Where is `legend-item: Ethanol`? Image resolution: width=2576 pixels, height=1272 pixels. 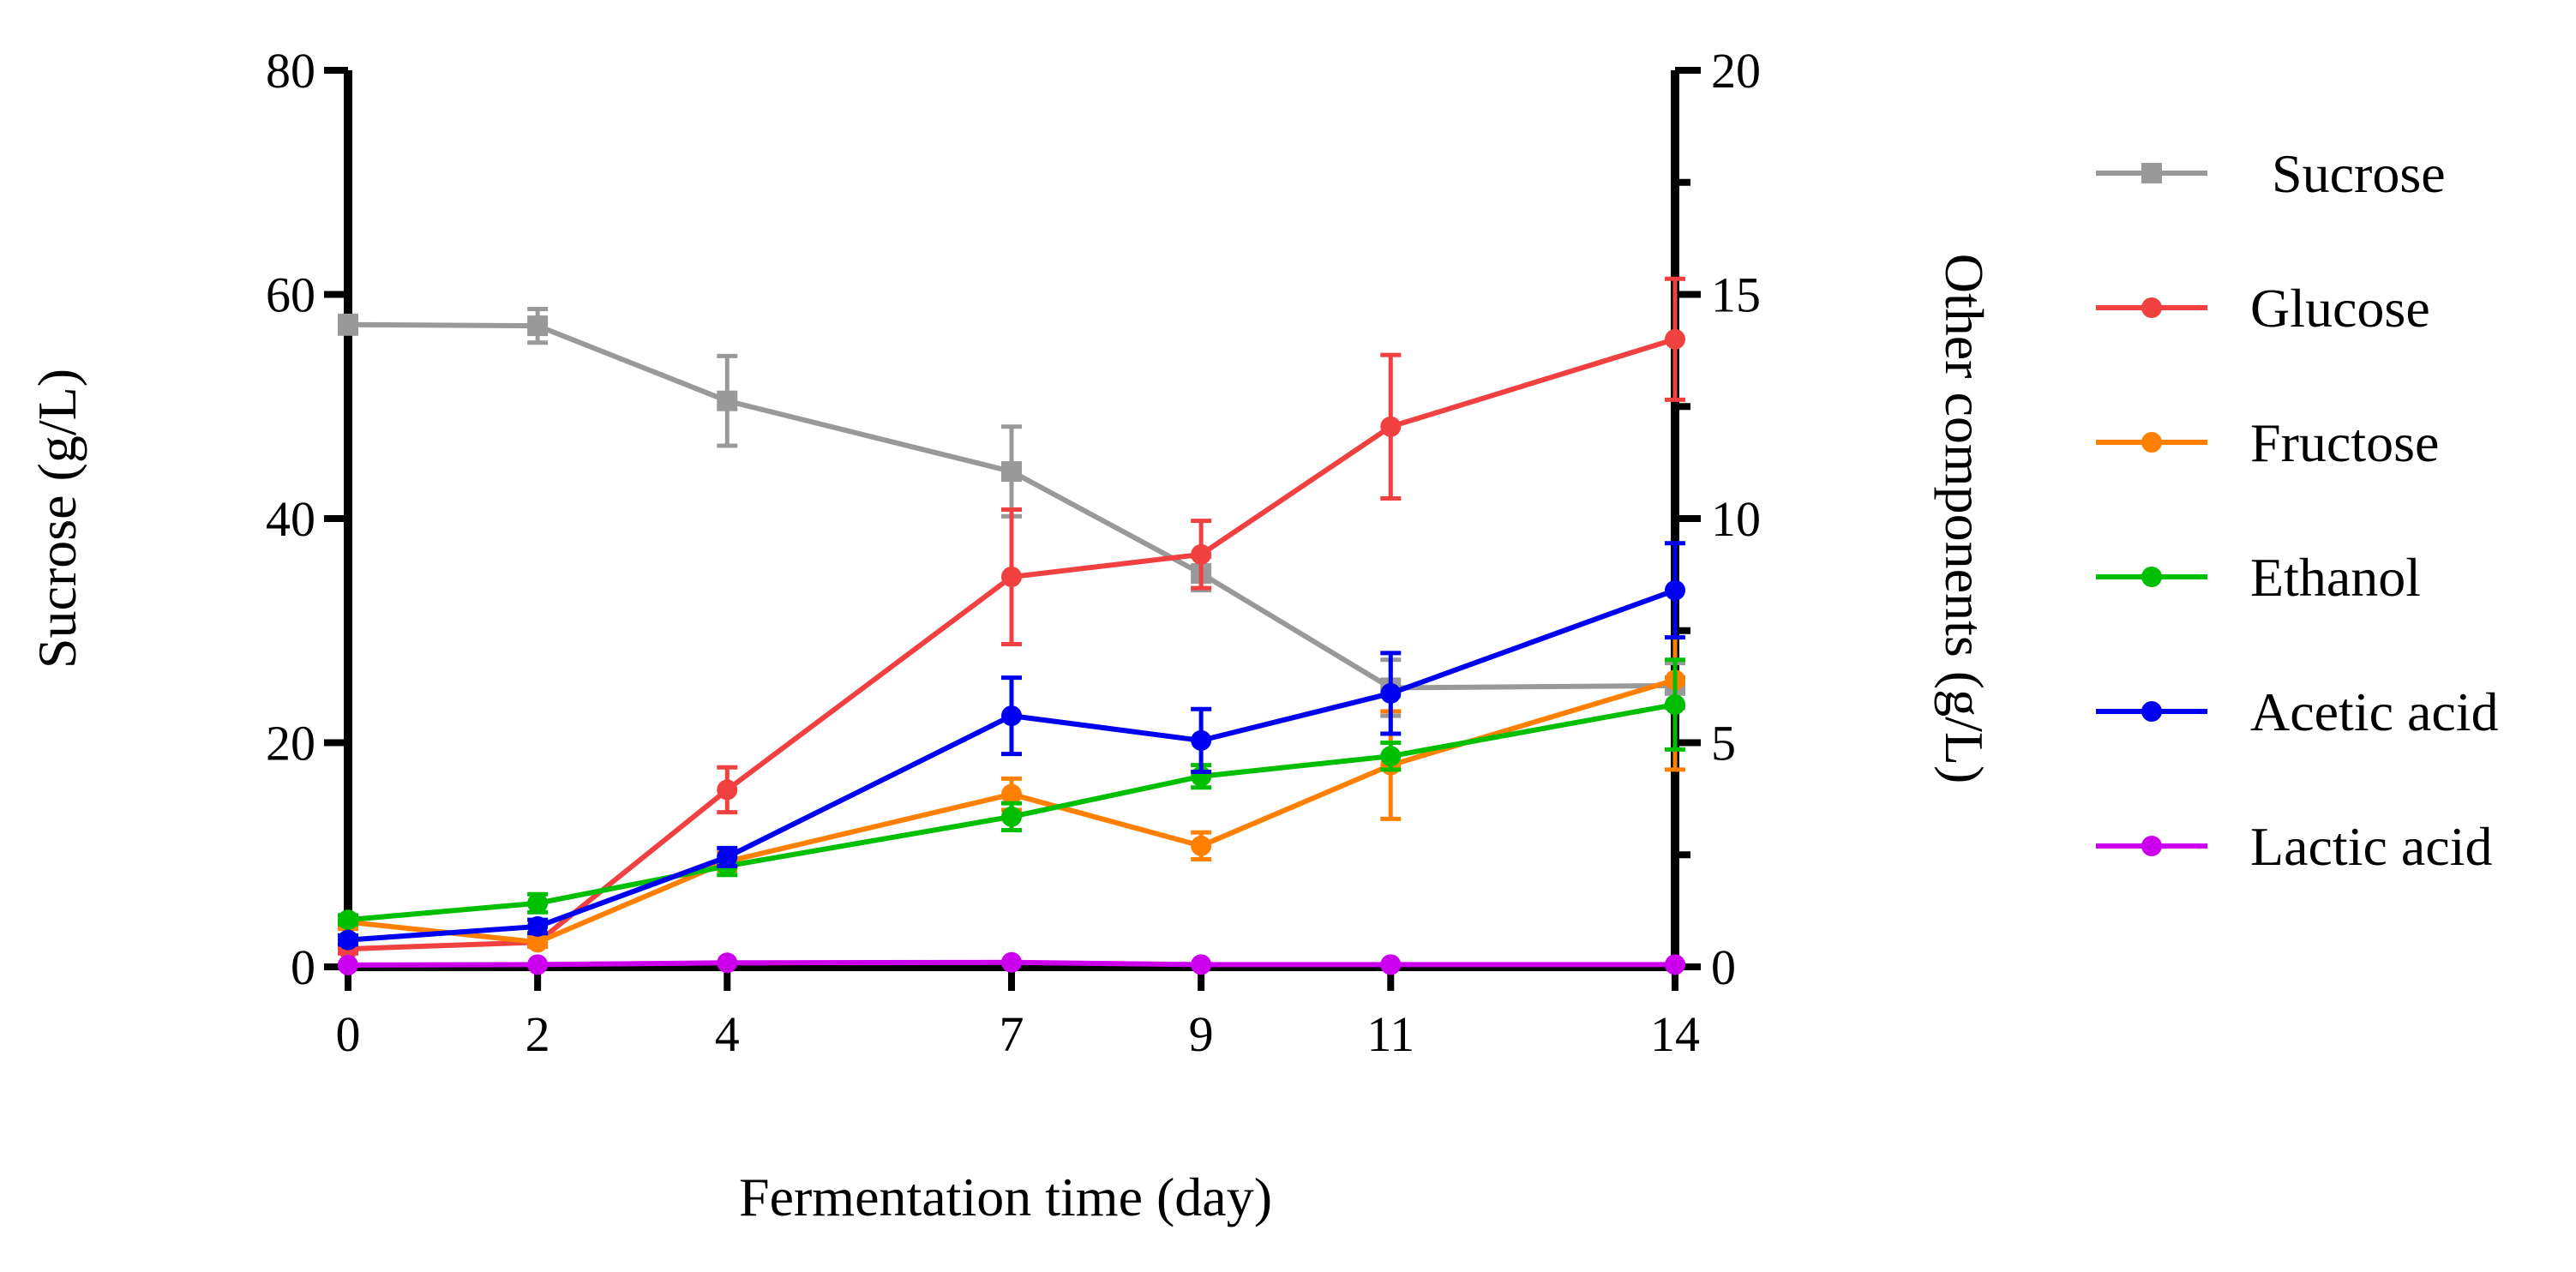
legend-item: Ethanol is located at coordinates (2258, 577).